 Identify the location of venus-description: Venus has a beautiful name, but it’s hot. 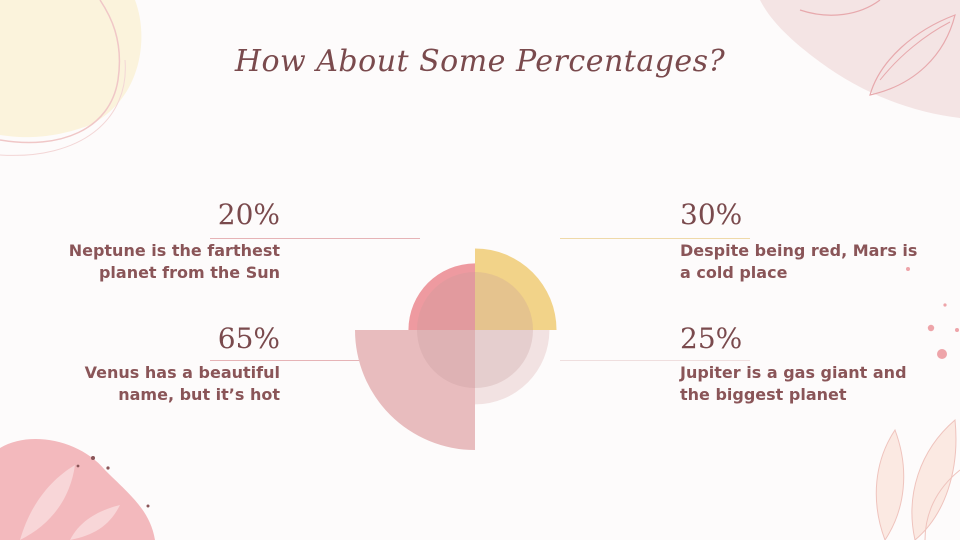
(182, 383).